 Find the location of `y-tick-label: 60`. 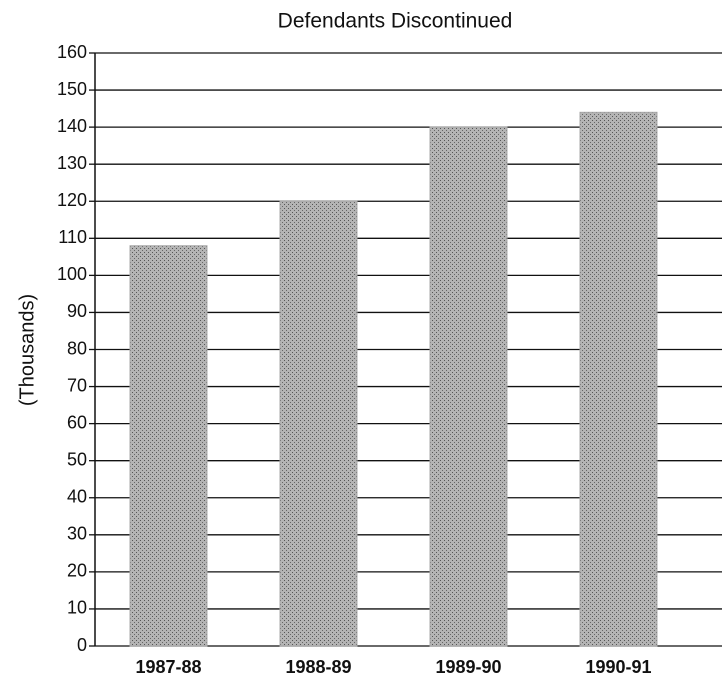

y-tick-label: 60 is located at coordinates (77, 422).